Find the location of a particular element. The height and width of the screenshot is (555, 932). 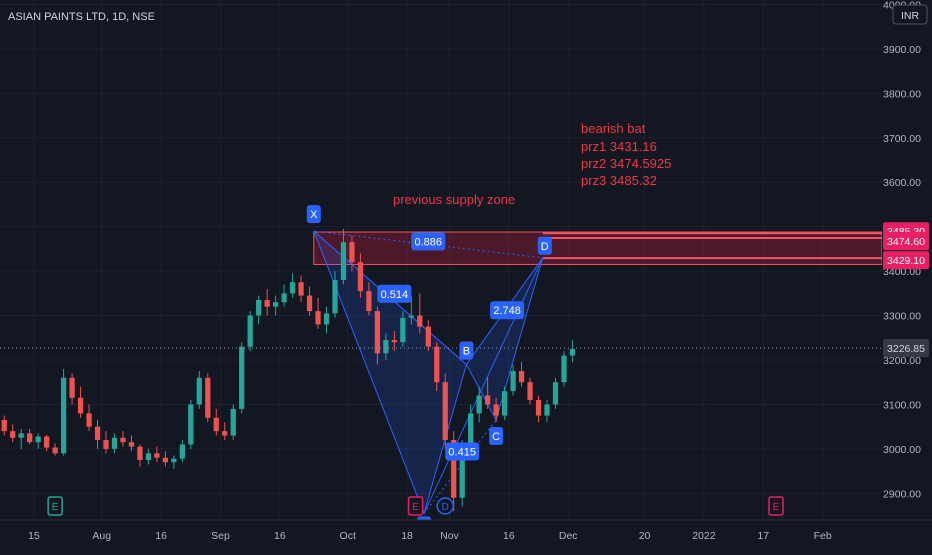

x-tick-label: Nov is located at coordinates (449, 536).